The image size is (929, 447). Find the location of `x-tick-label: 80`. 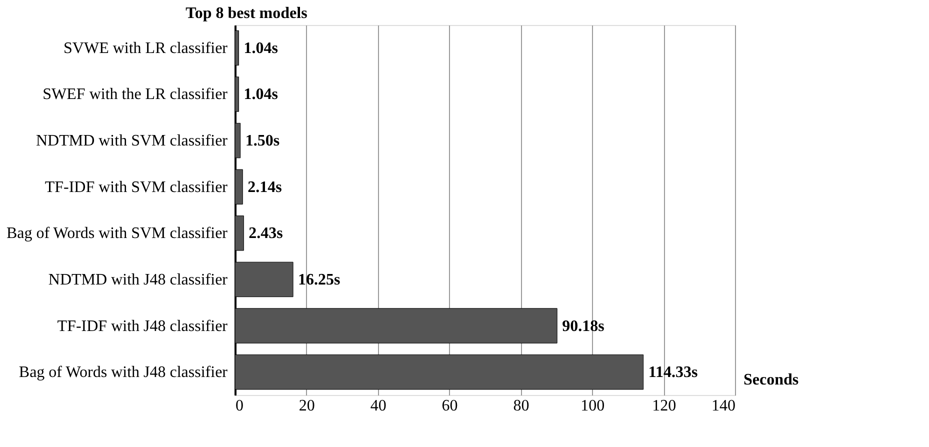

x-tick-label: 80 is located at coordinates (521, 406).